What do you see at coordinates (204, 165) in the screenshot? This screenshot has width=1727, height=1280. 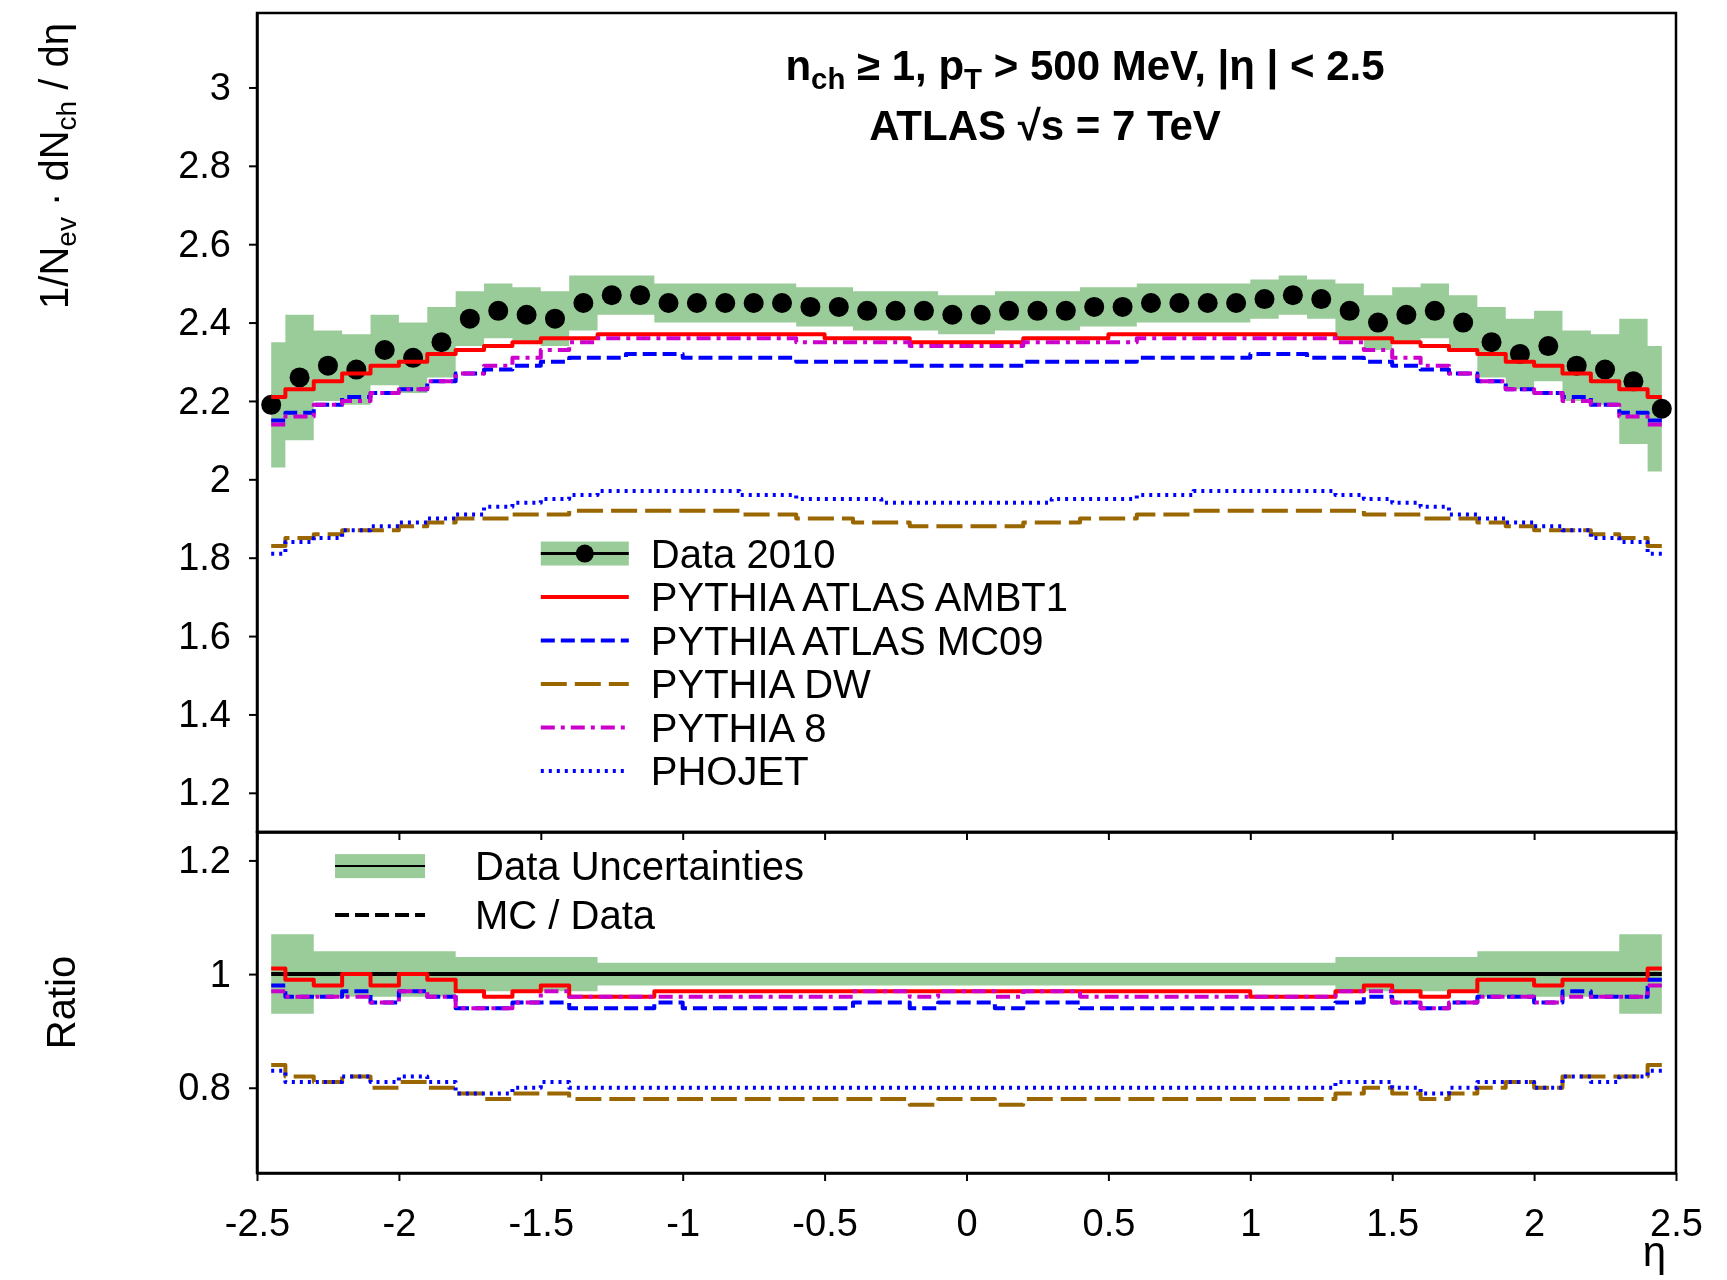 I see `y-tick-label: 2.8` at bounding box center [204, 165].